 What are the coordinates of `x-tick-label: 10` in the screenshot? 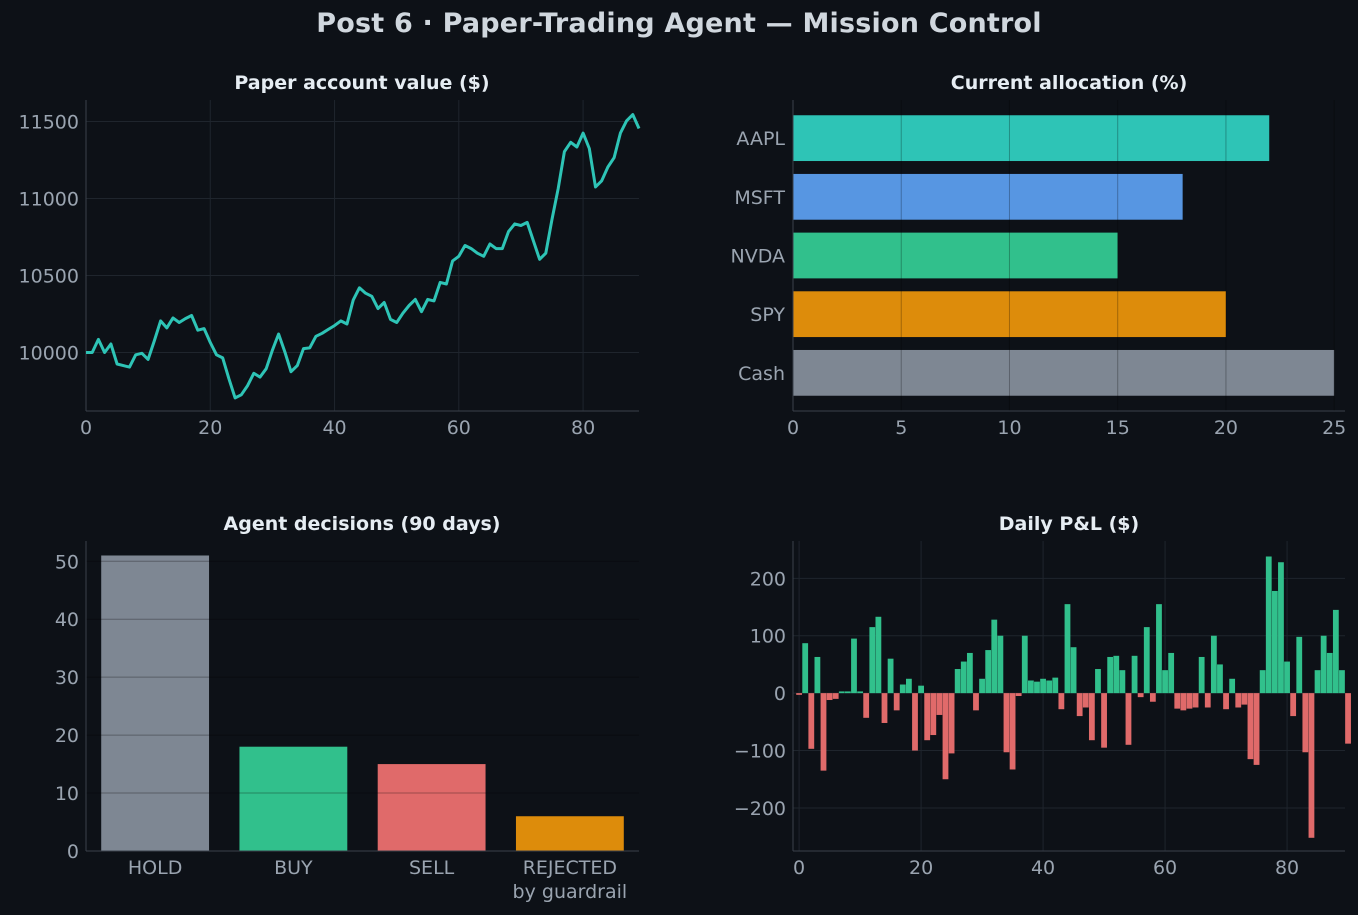 It's located at (1009, 428).